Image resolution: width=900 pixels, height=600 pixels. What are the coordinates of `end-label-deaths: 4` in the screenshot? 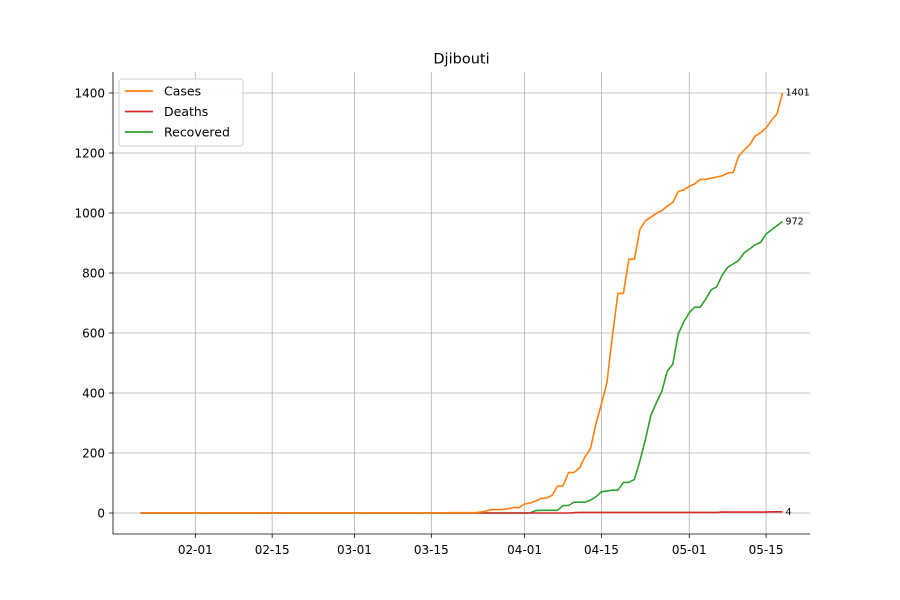 It's located at (789, 512).